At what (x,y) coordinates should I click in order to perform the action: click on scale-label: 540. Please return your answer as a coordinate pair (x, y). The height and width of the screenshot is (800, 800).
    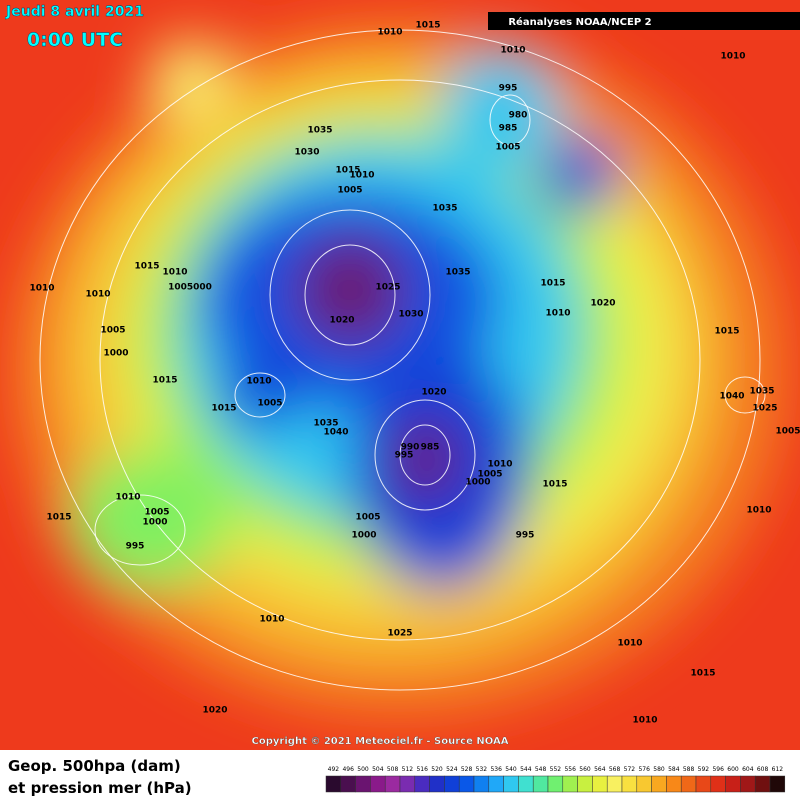
    Looking at the image, I should click on (511, 769).